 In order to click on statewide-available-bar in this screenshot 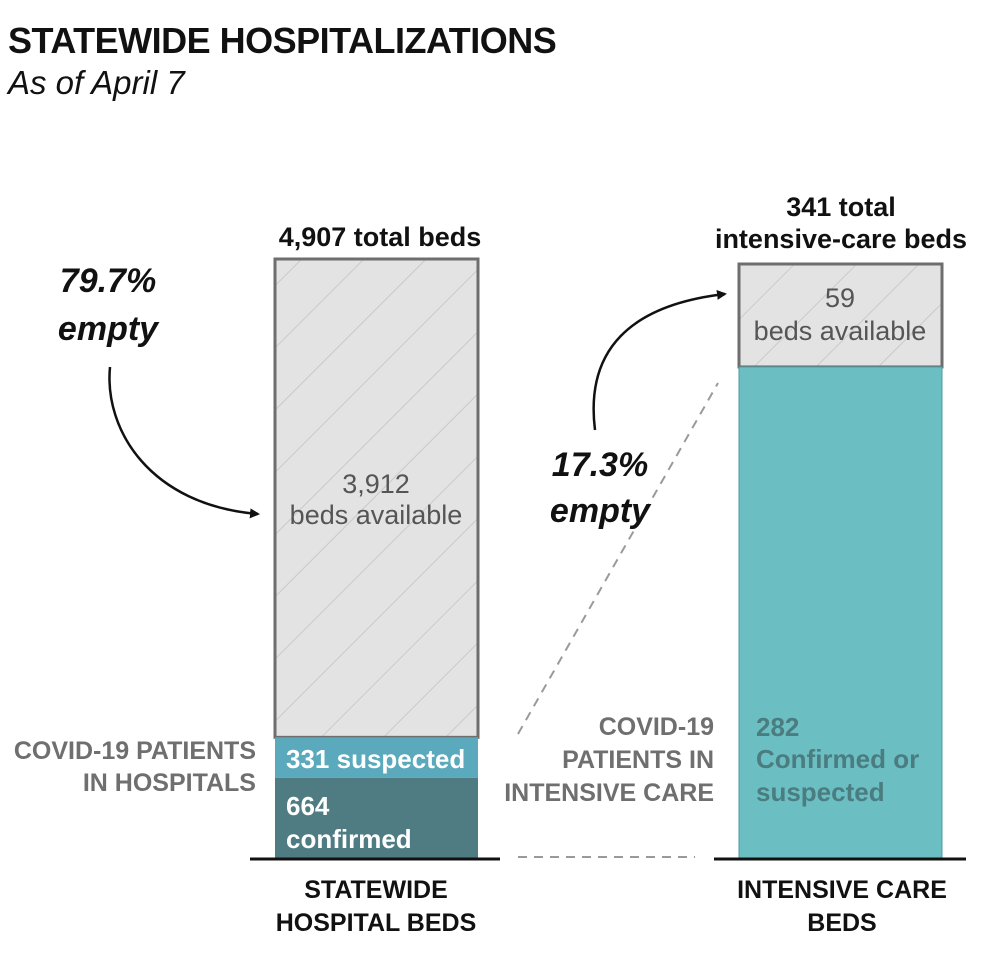, I will do `click(376, 498)`.